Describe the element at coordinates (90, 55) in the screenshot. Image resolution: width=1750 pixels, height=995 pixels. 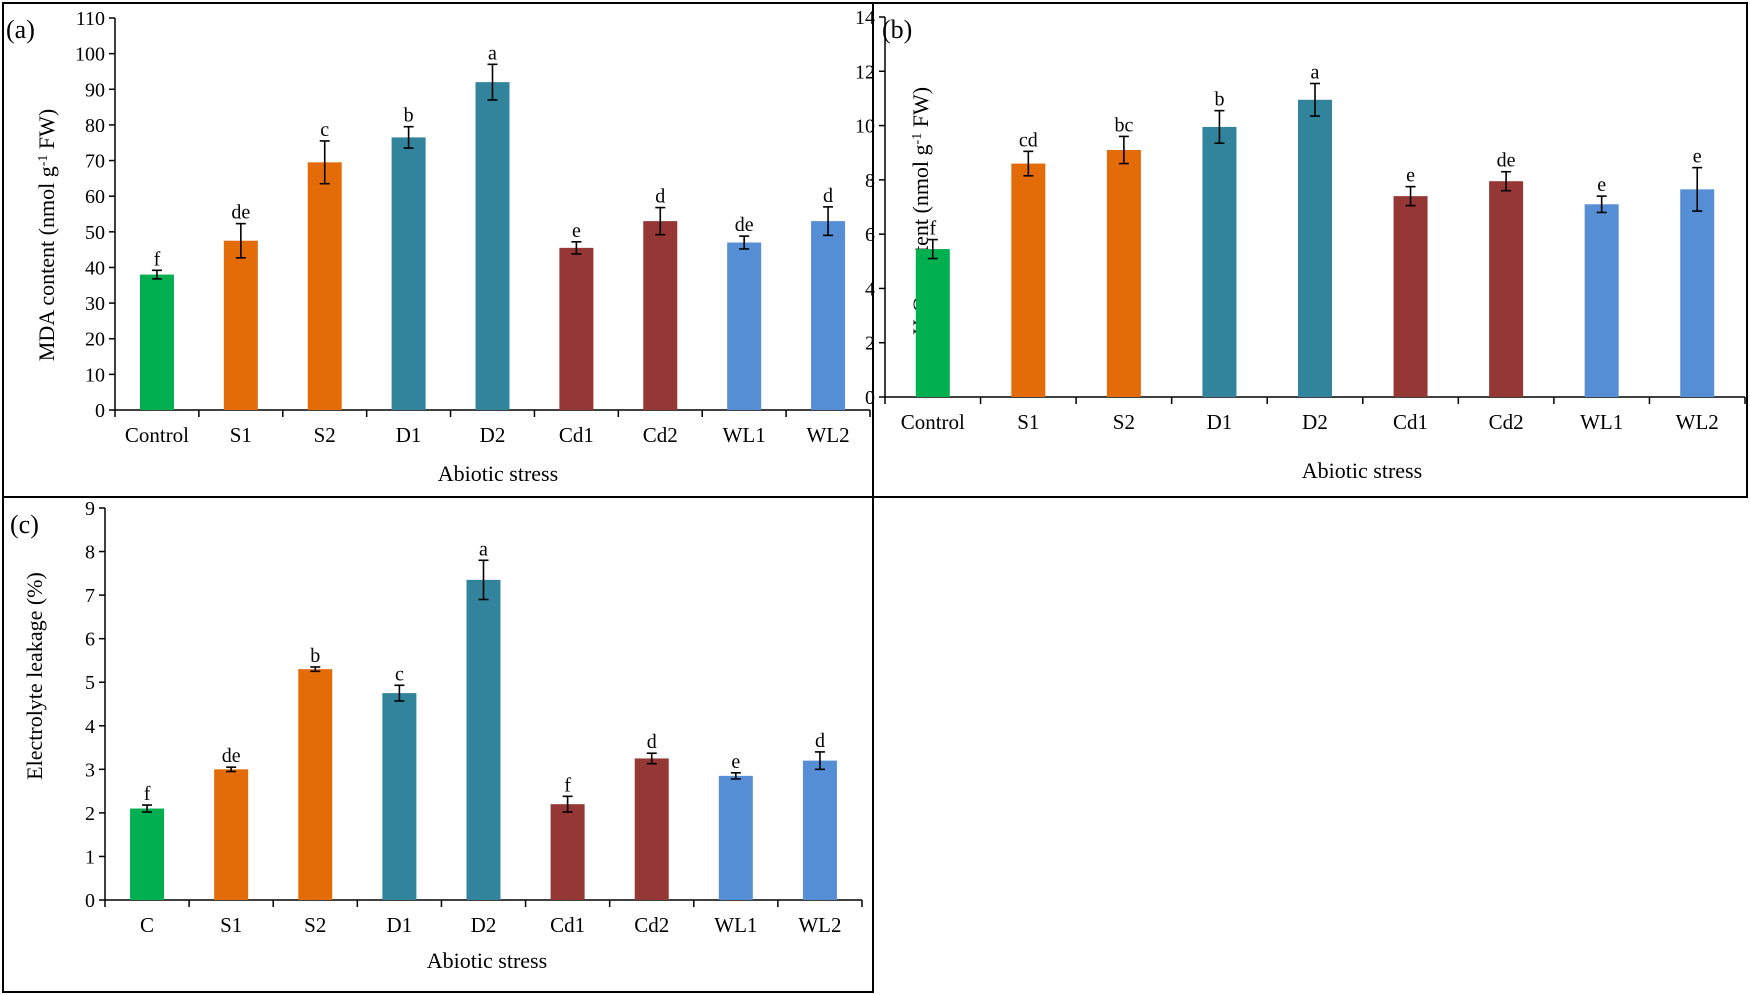
I see `panel-a-y-tick-label: 100` at that location.